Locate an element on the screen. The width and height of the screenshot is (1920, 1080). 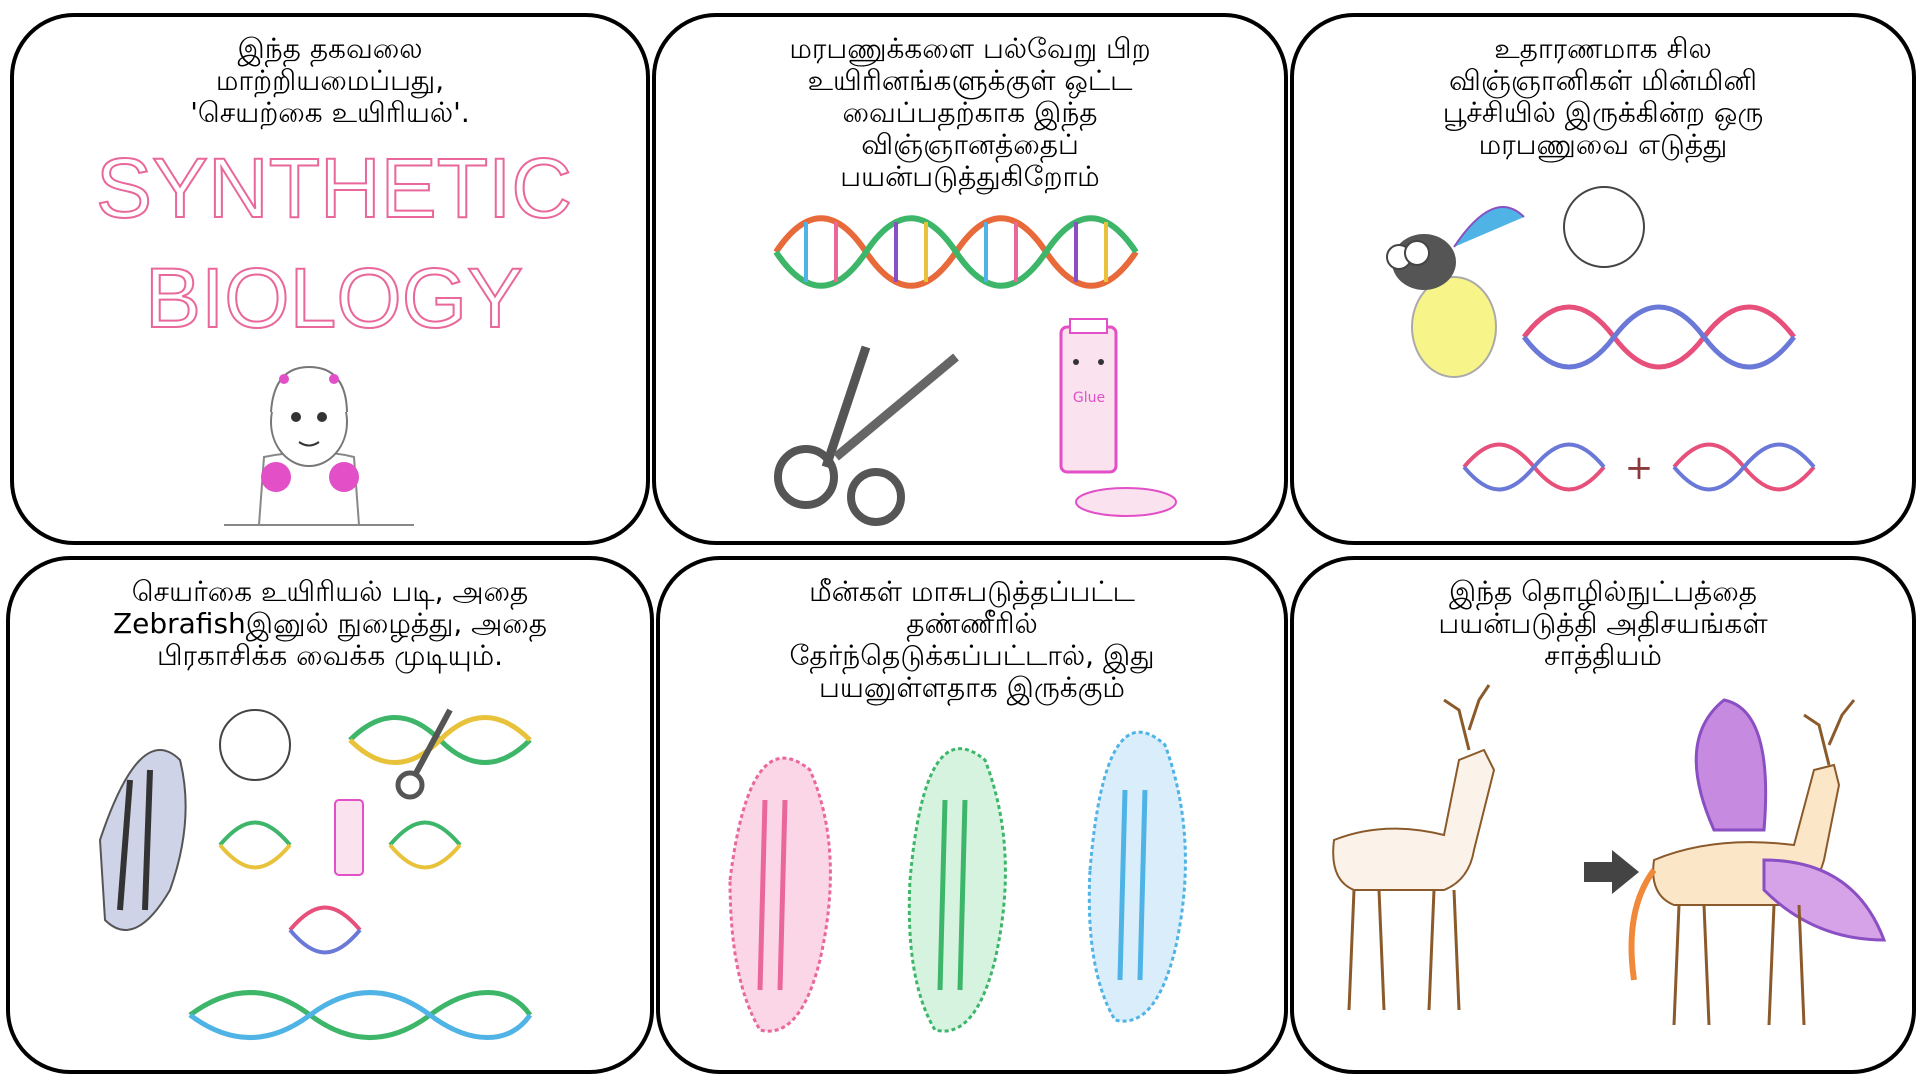
caption-line: பூச்சியில் இருக்கின்ற ஒரு is located at coordinates (1603, 112).